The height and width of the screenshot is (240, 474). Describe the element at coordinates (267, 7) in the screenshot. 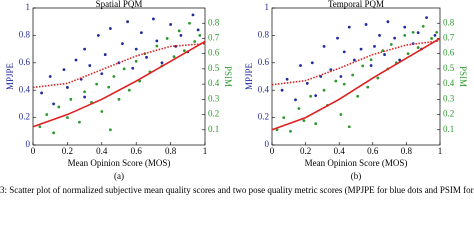

I see `y-tick-label: 1` at that location.